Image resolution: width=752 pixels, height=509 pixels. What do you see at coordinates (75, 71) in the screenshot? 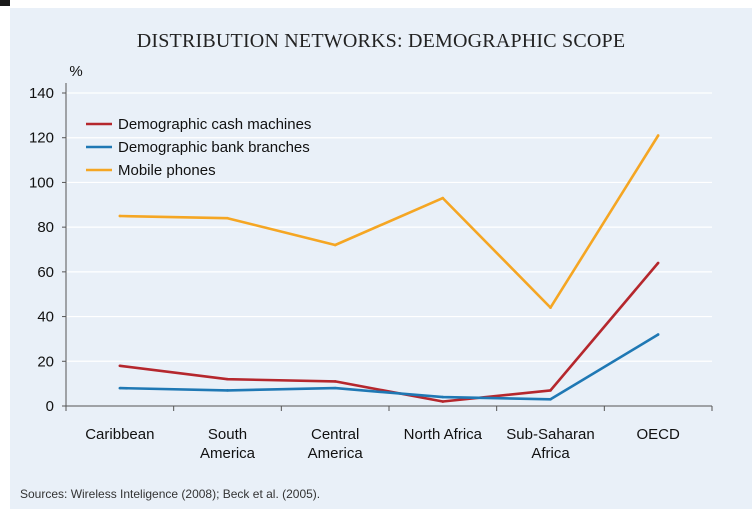
I see `y-axis-label: %` at bounding box center [75, 71].